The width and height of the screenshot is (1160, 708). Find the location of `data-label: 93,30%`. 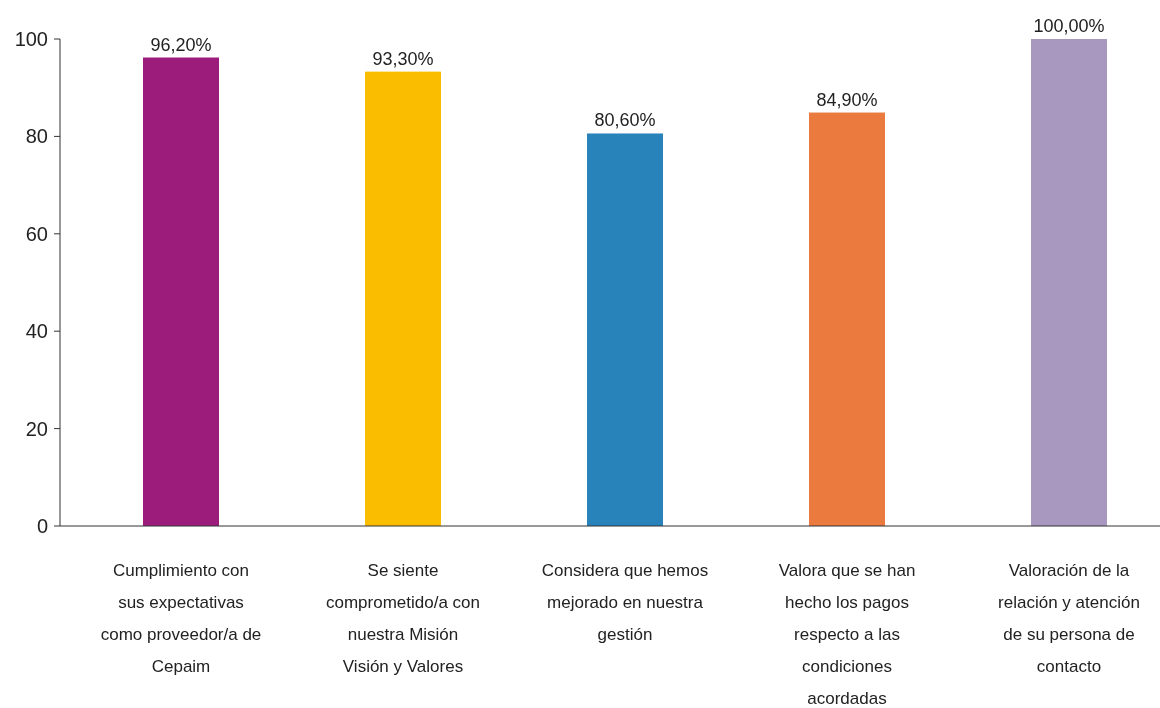

data-label: 93,30% is located at coordinates (403, 58).